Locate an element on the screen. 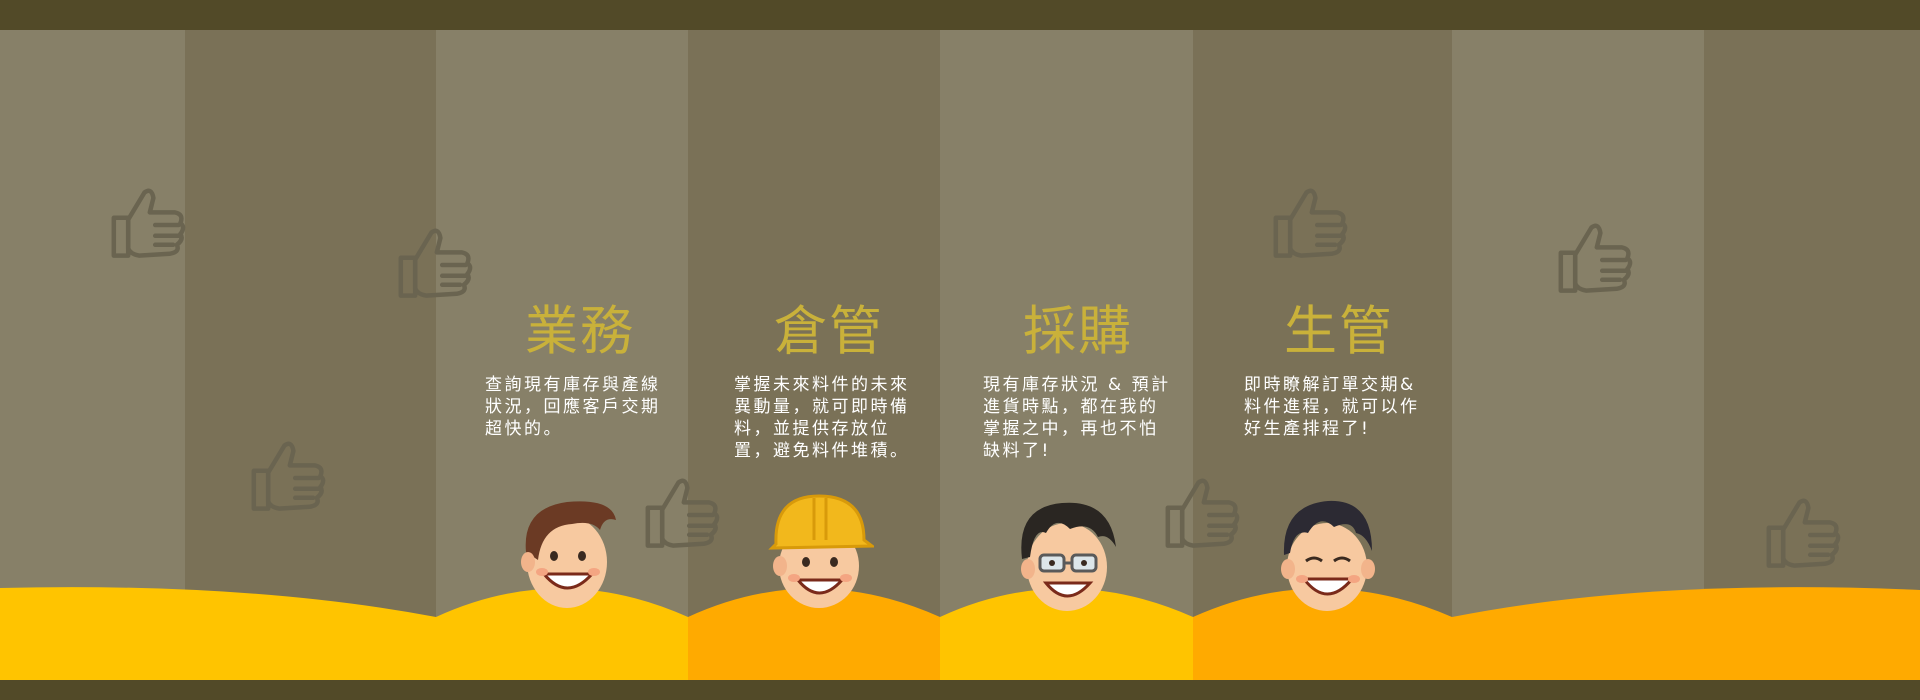 The width and height of the screenshot is (1920, 700). role-card-warehouse: 倉管 掌握未來料件的未來異動量，就可即時備料，並提供存放位置，避免料件堆積。 is located at coordinates (829, 381).